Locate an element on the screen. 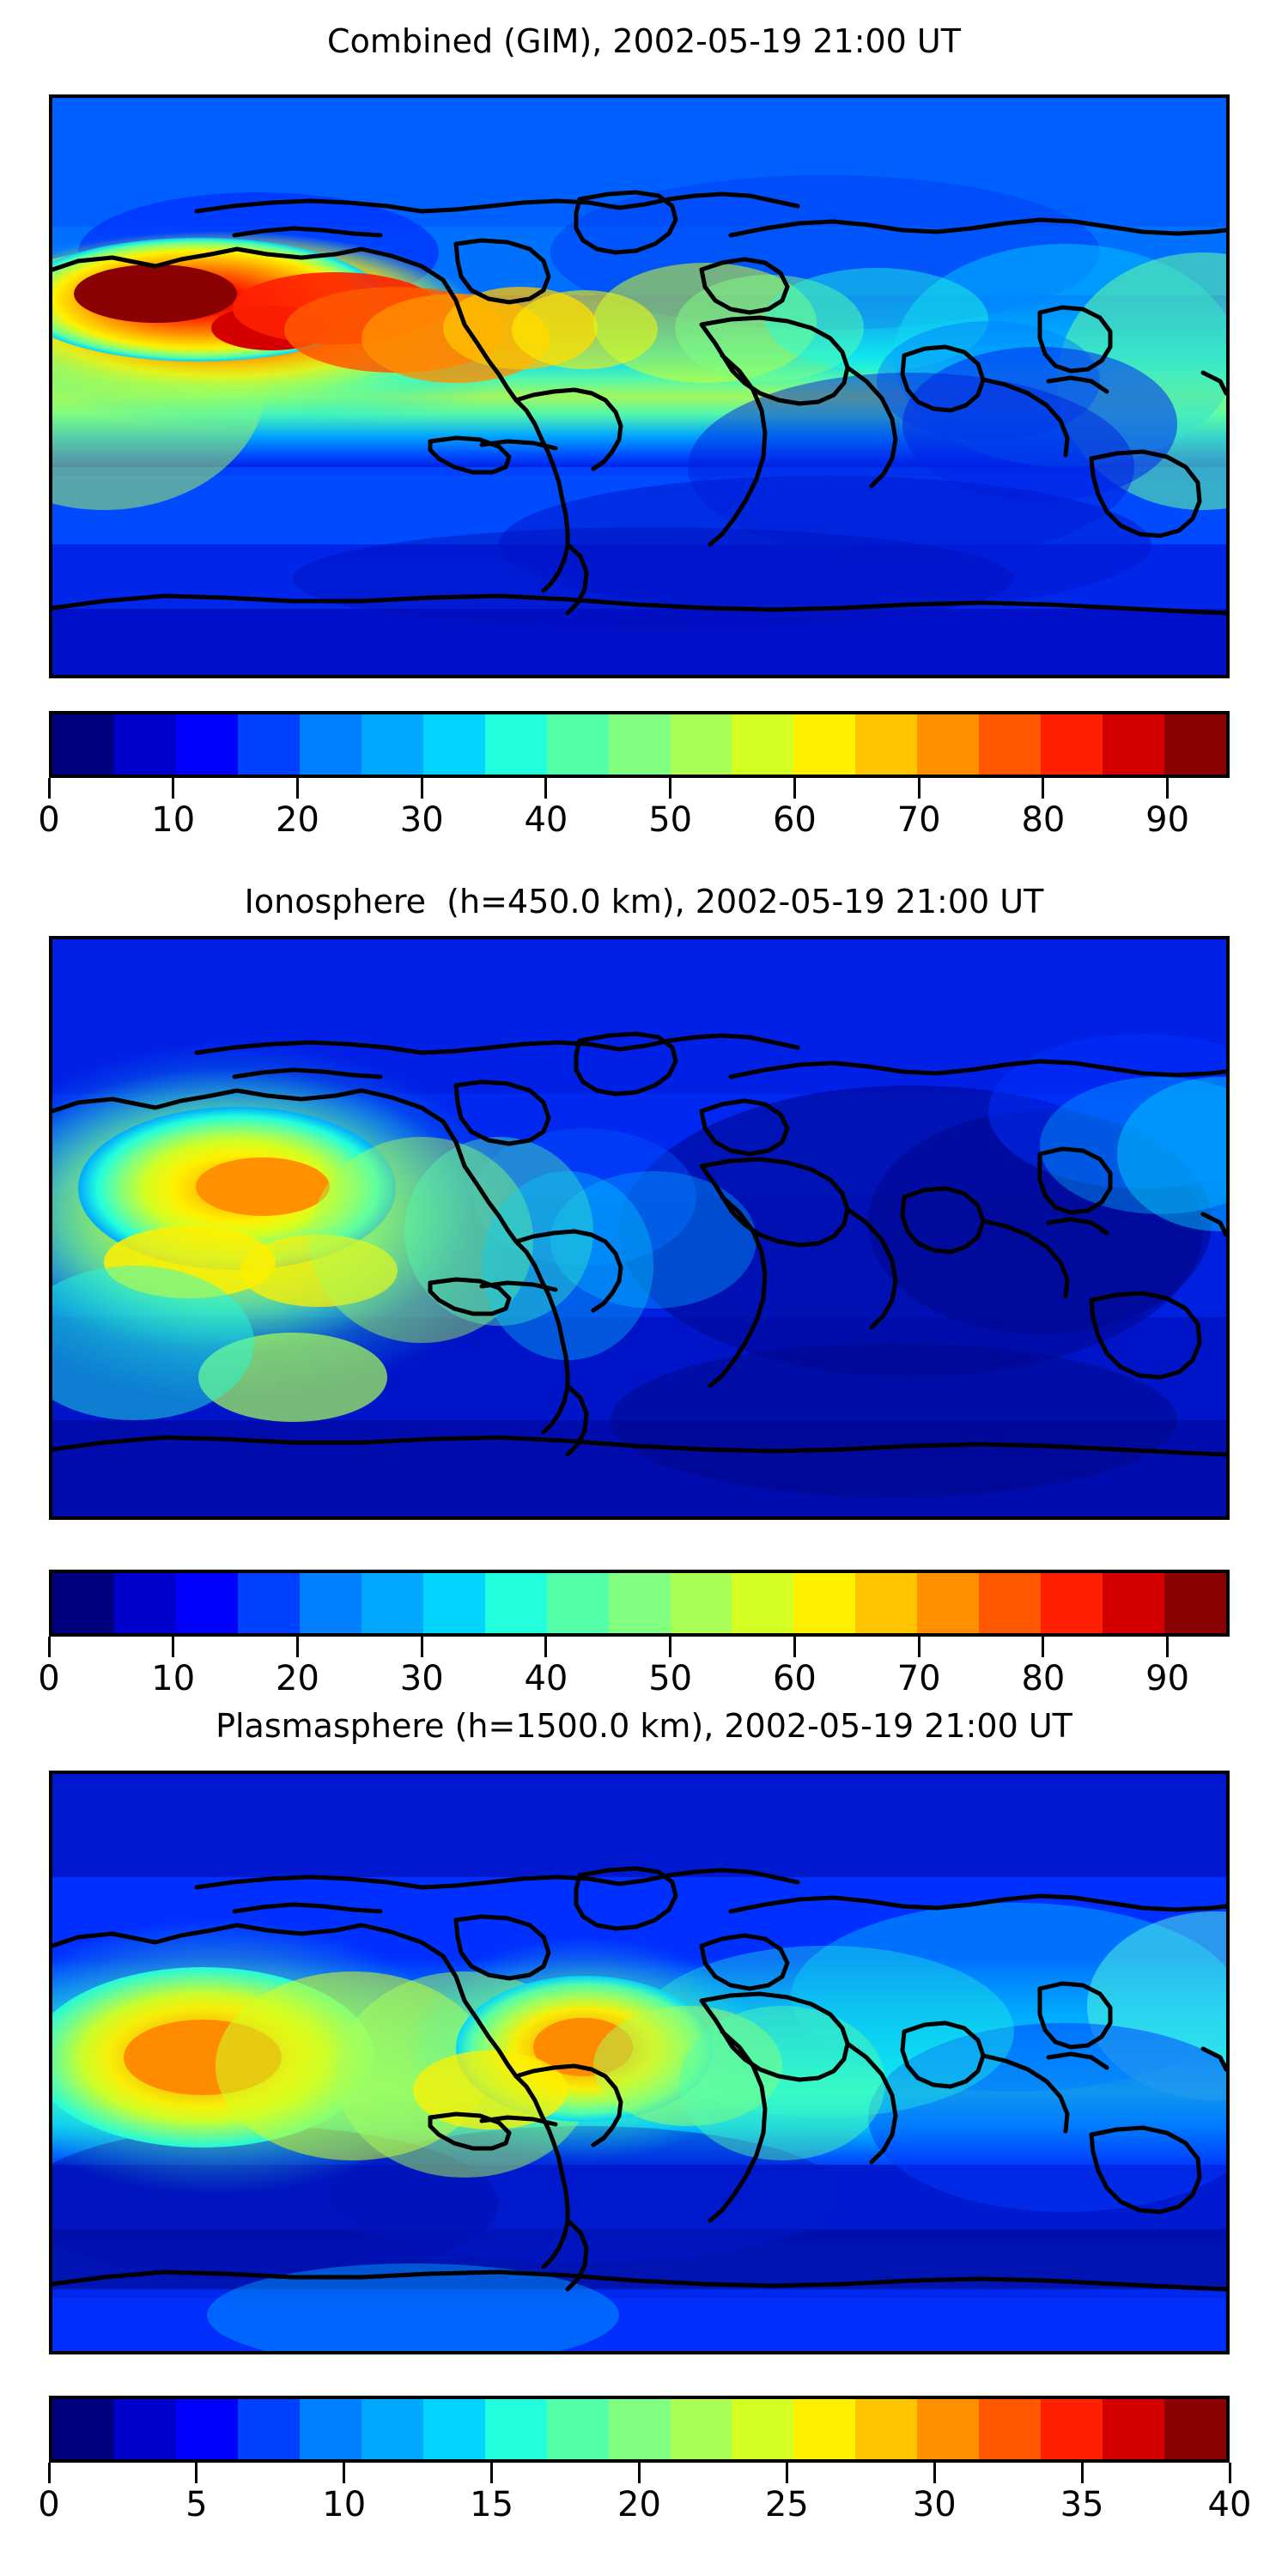 This screenshot has width=1288, height=2576. colorbar-plasmasphere: 0 5 10 15 20 25 30 35 40 is located at coordinates (644, 2463).